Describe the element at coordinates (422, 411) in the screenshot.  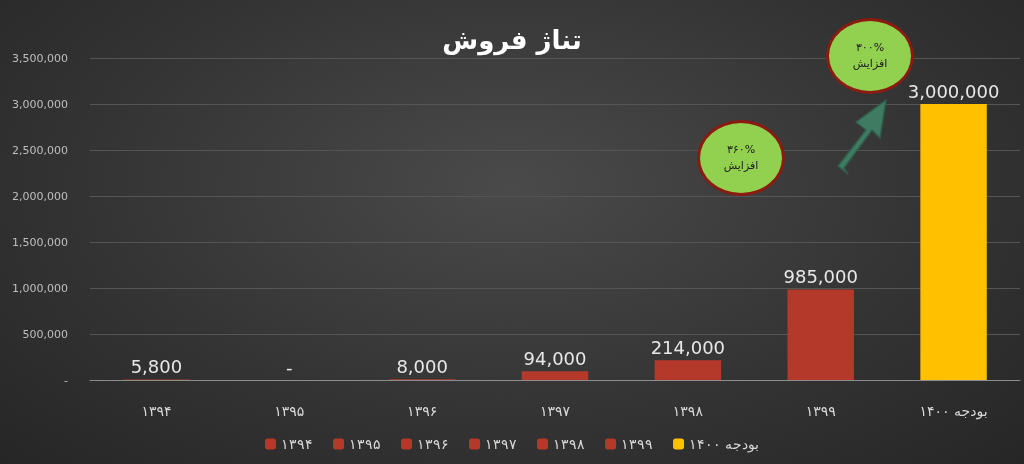
I see `x-tick-label: ۱۳۹۶` at that location.